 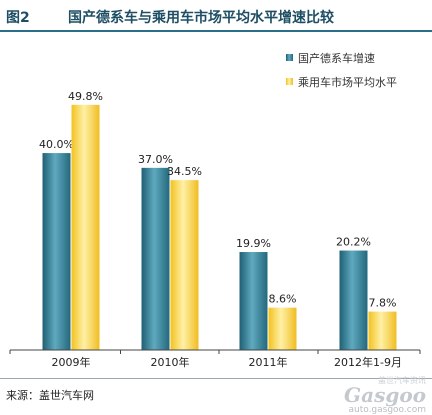 I want to click on data-label-market-average-2: 8.6%, so click(x=283, y=299).